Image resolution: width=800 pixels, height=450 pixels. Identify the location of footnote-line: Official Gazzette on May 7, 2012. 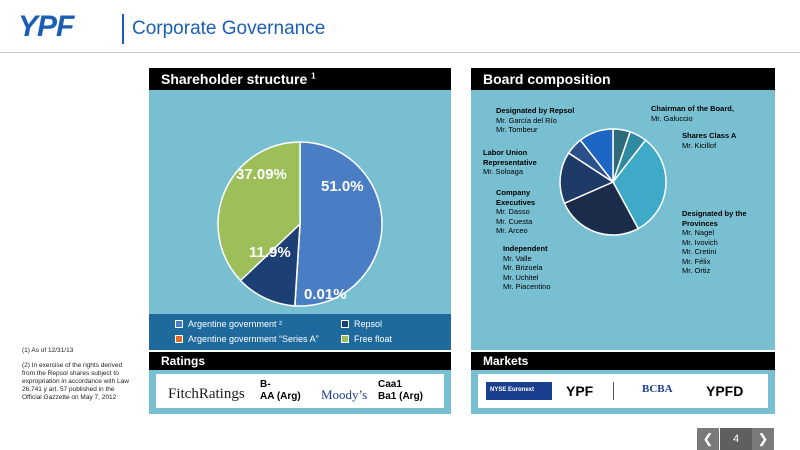
(69, 397).